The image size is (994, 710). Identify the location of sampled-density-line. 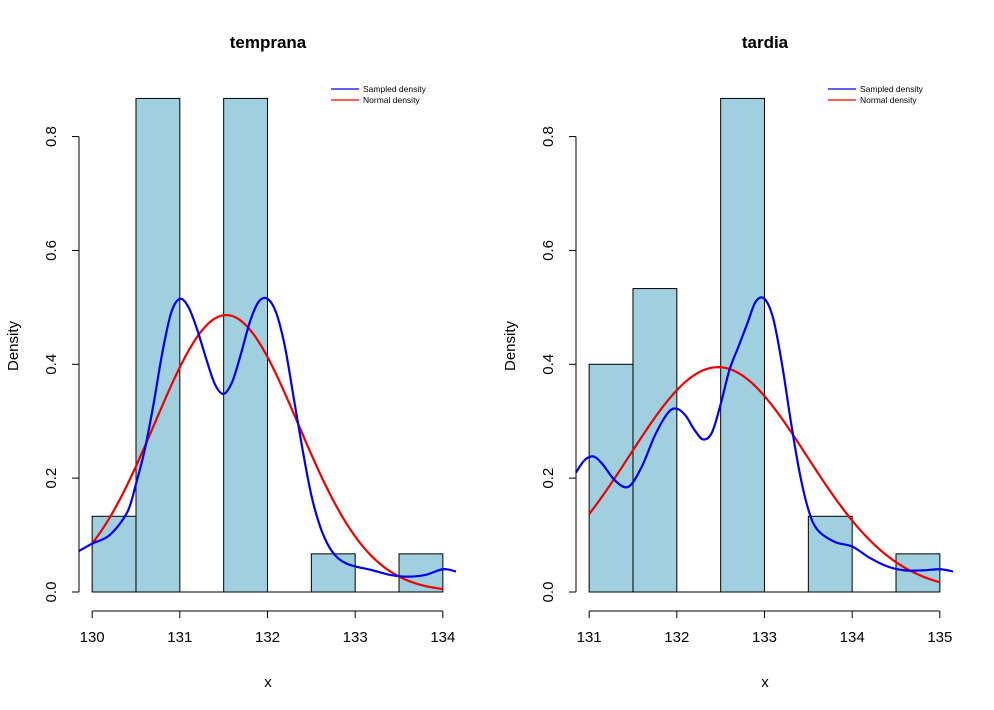
(764, 434).